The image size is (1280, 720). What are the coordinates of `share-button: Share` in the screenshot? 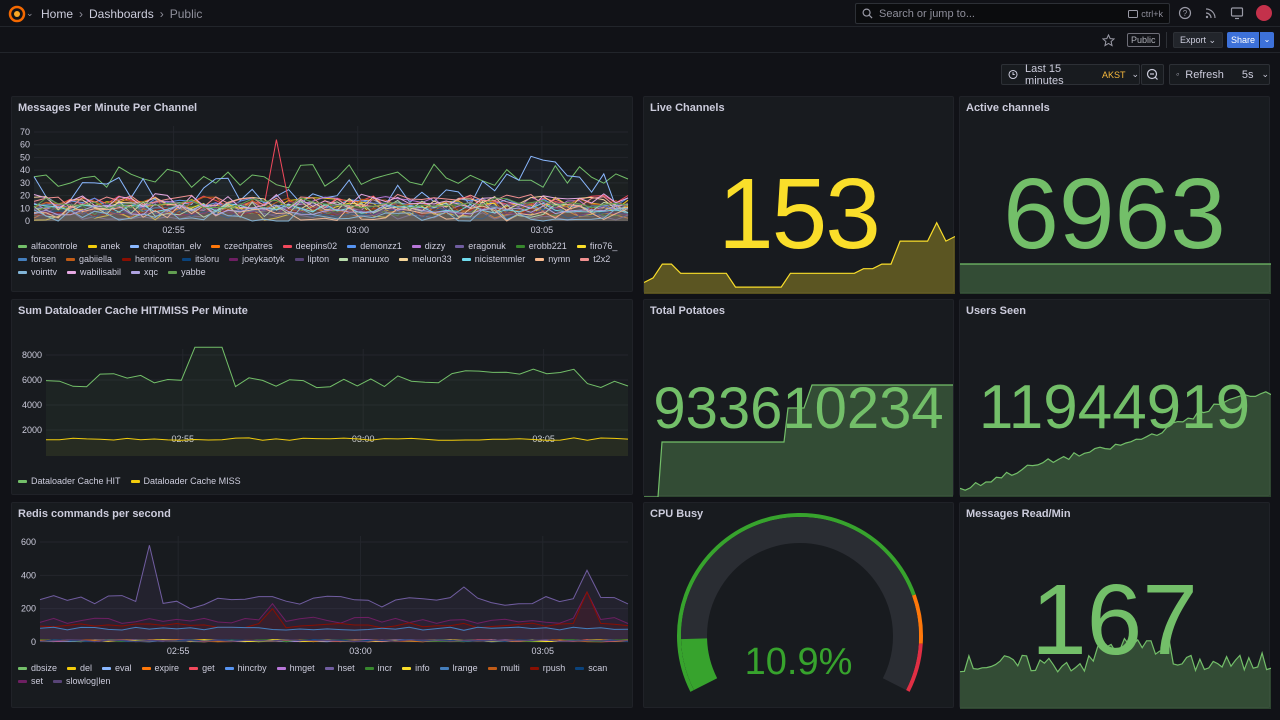 It's located at (1243, 40).